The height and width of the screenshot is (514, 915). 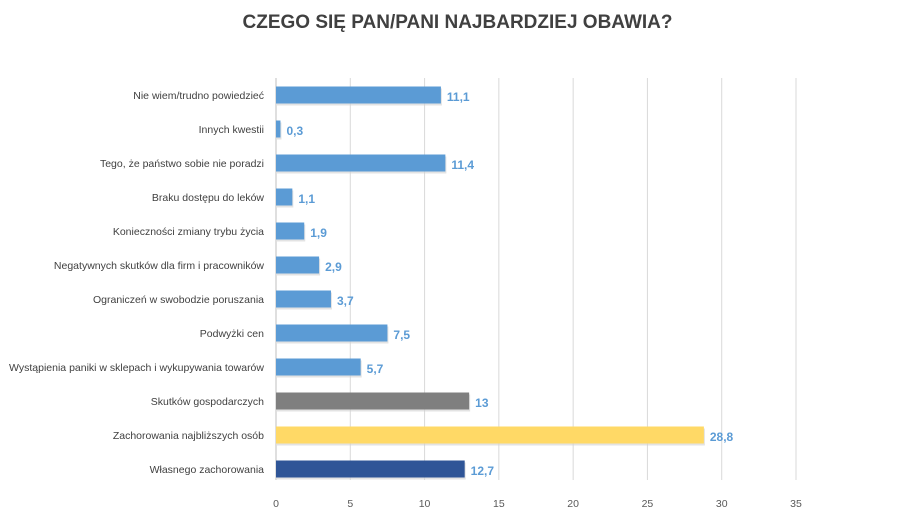 What do you see at coordinates (318, 233) in the screenshot?
I see `data-label: 1,9` at bounding box center [318, 233].